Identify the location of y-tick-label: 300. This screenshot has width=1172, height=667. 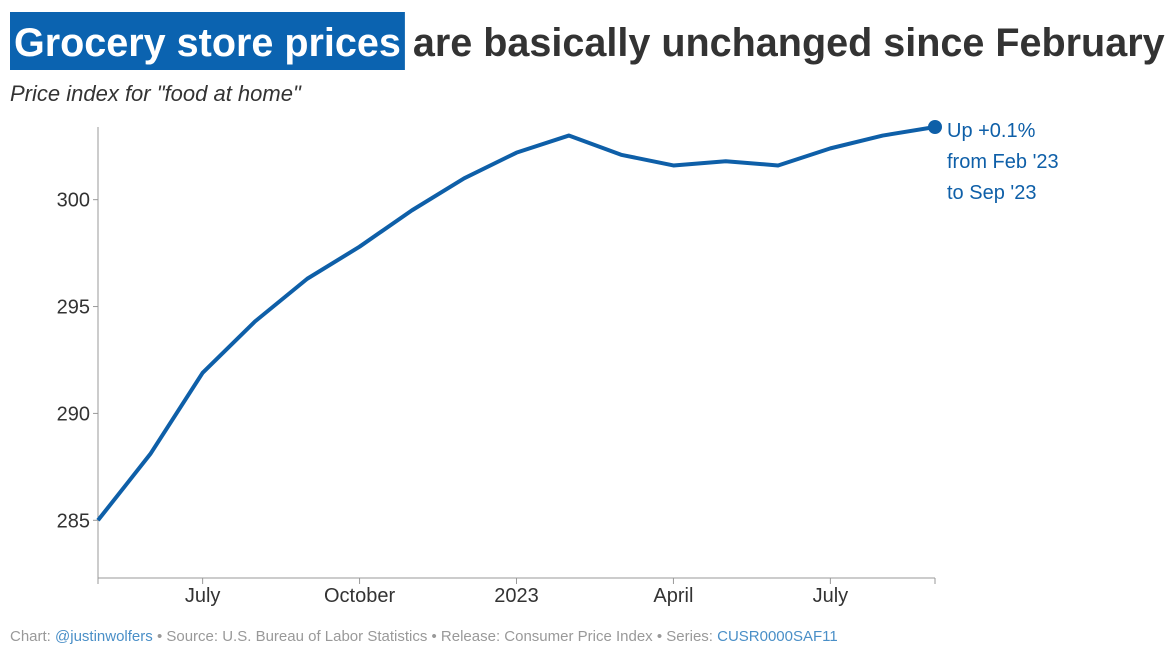
(73, 201).